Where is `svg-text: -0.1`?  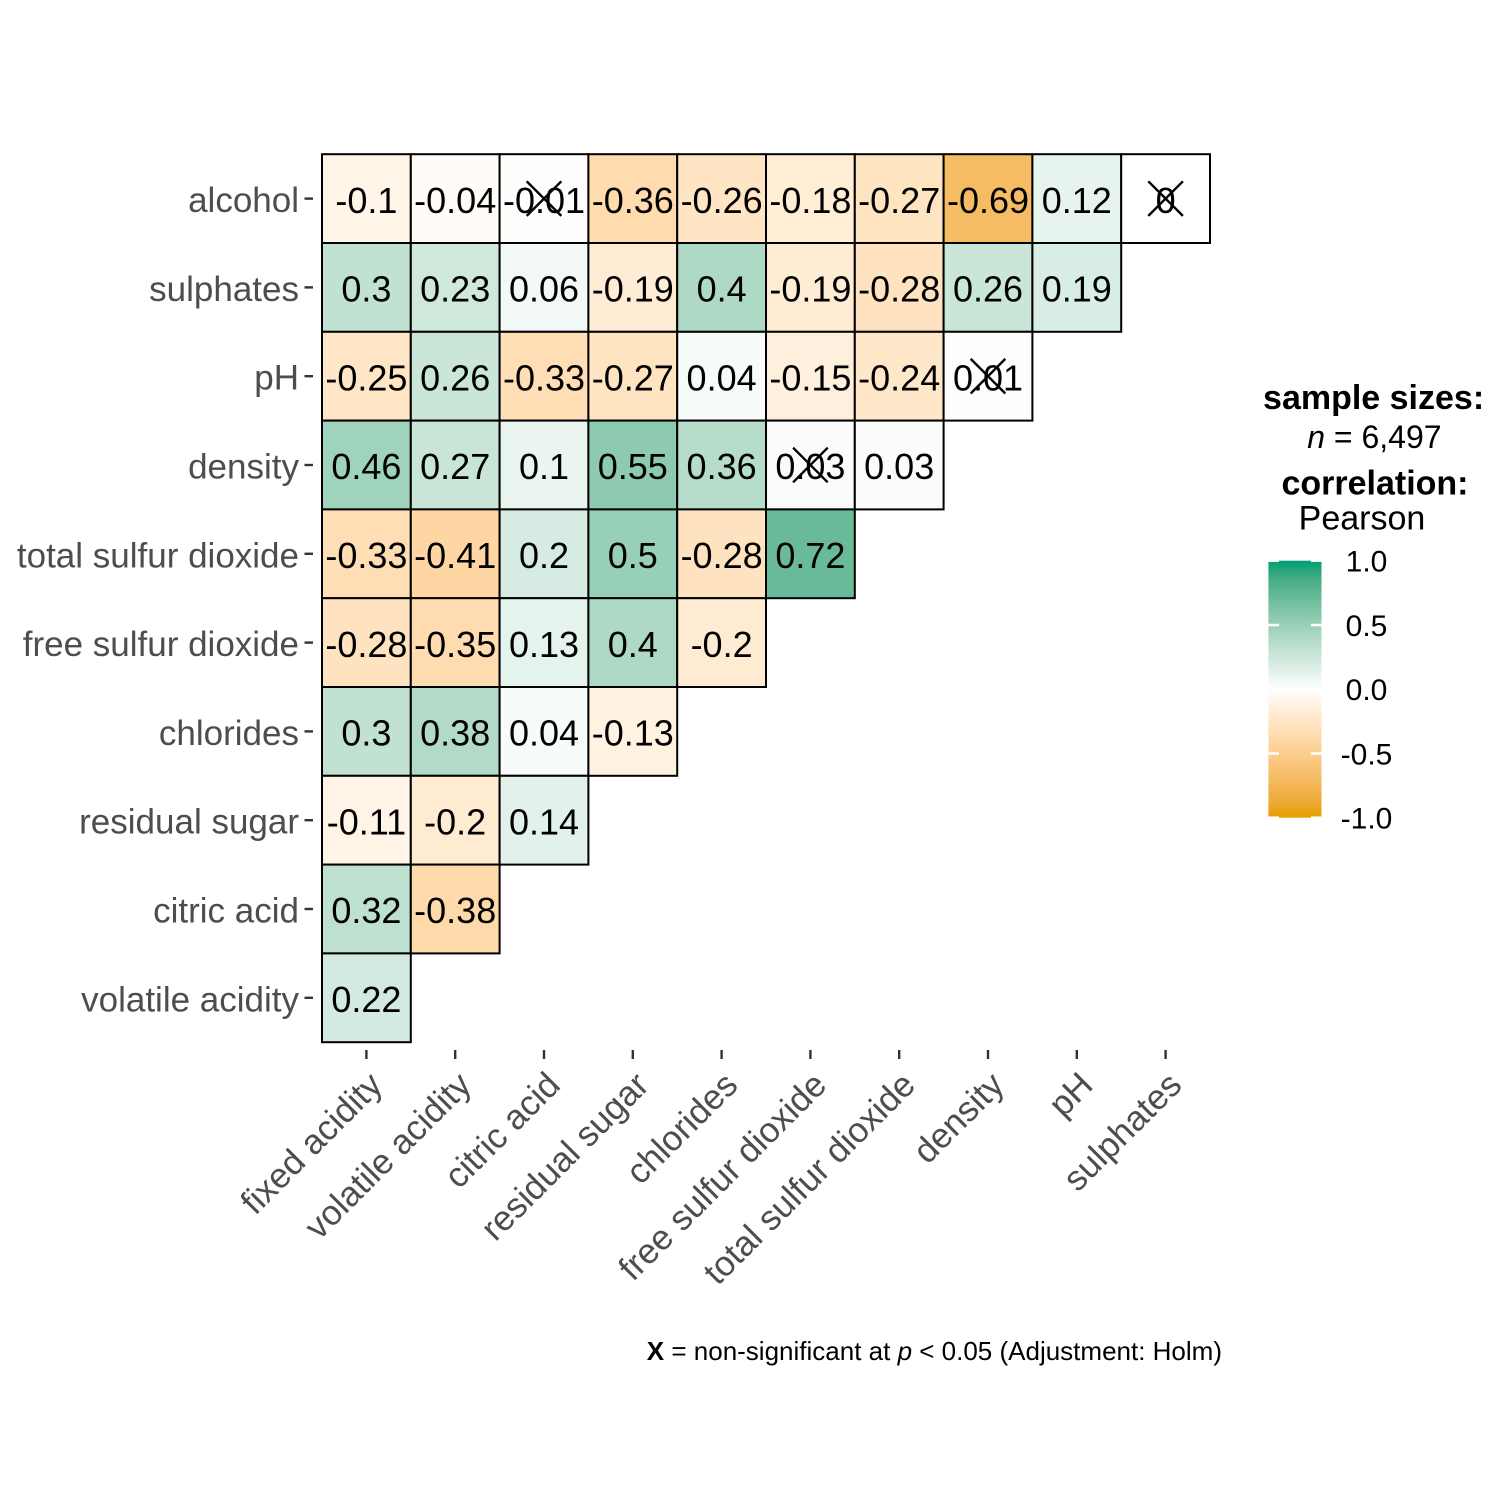
svg-text: -0.1 is located at coordinates (366, 200).